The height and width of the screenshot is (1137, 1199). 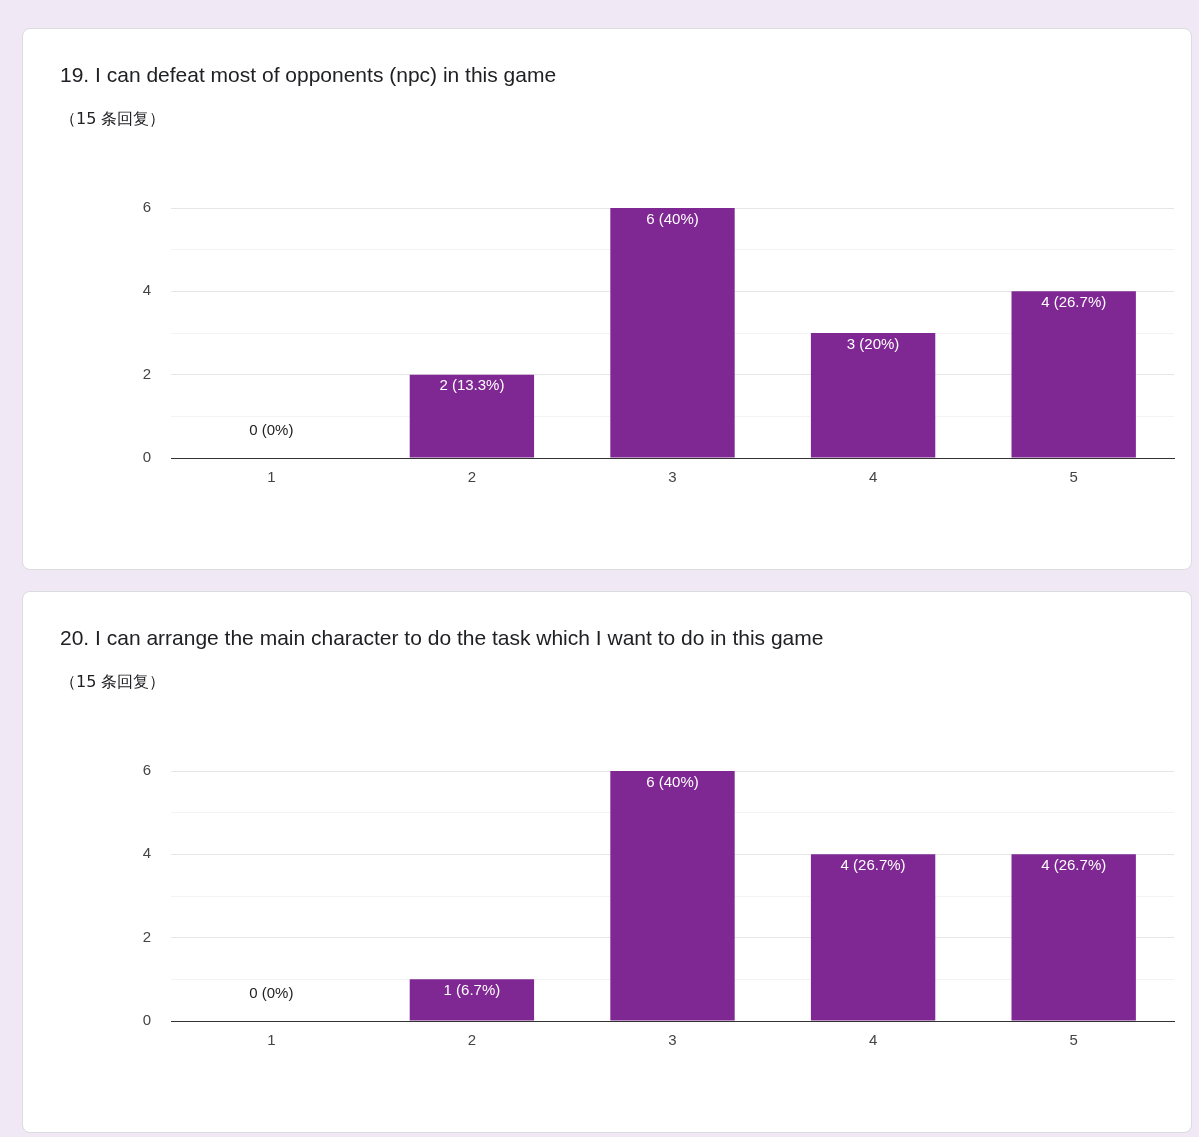 I want to click on chart-title: 19. I can defeat most of opponents (npc) in this game, so click(x=308, y=75).